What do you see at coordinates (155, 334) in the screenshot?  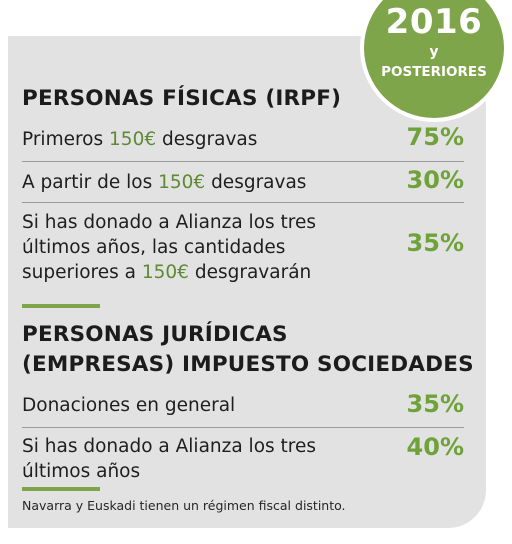 I see `companies-heading-line-1: PERSONAS JURÍDICAS` at bounding box center [155, 334].